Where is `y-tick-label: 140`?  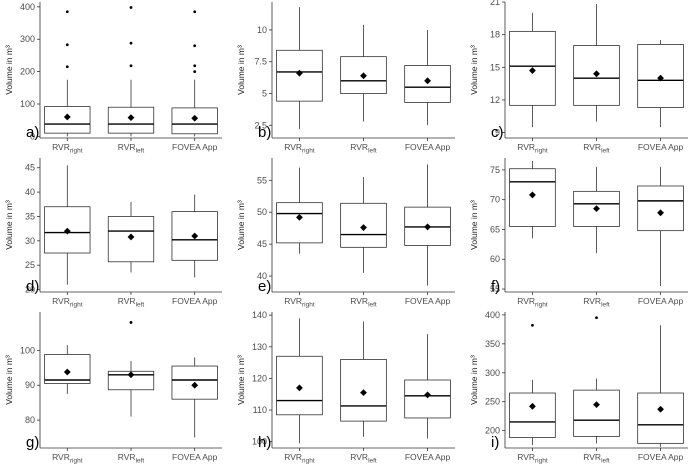
y-tick-label: 140 is located at coordinates (259, 315).